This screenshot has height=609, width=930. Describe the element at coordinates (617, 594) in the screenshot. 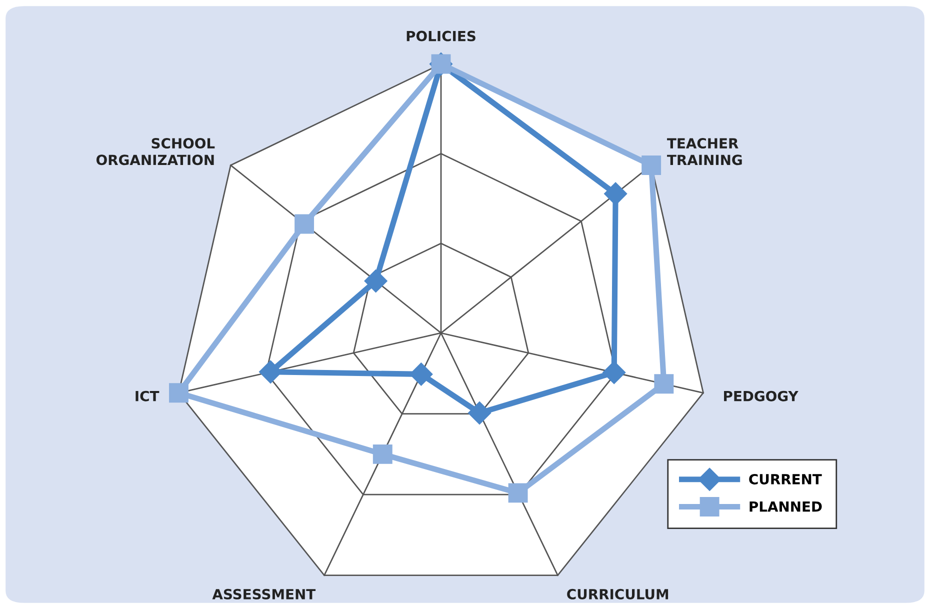

I see `spoke-label: CURRICULUM` at that location.